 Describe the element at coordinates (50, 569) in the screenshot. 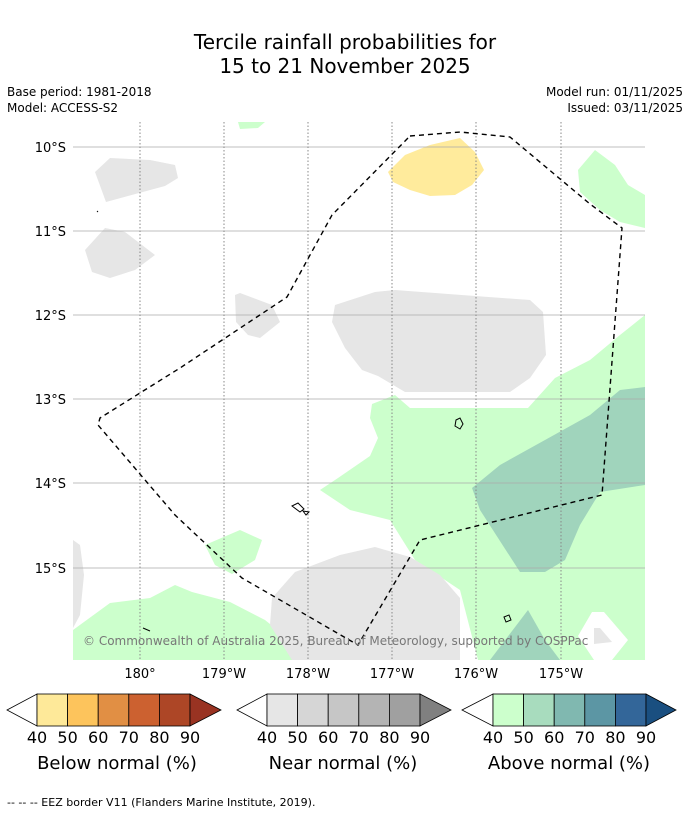

I see `lat-label: 15°S` at that location.